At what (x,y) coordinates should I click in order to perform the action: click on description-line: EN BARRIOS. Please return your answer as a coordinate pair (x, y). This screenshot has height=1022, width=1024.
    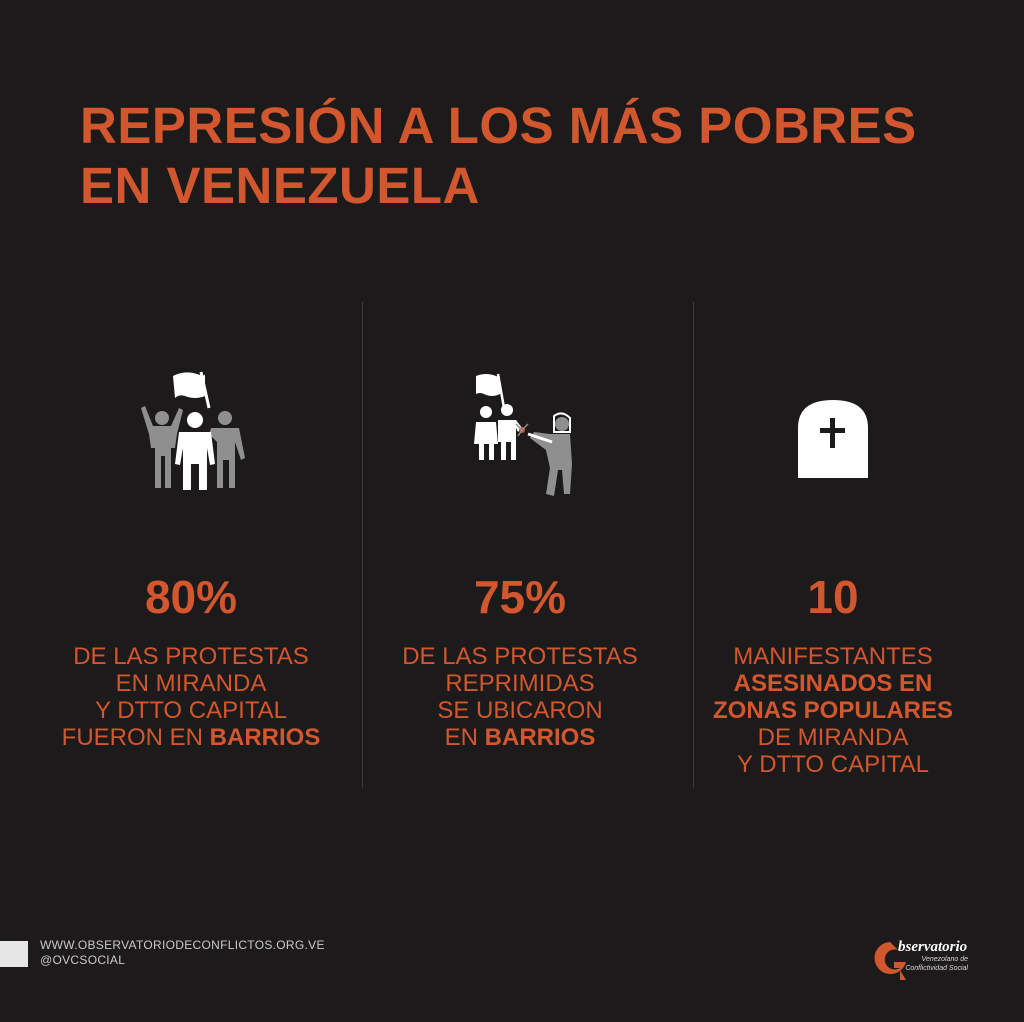
    Looking at the image, I should click on (520, 737).